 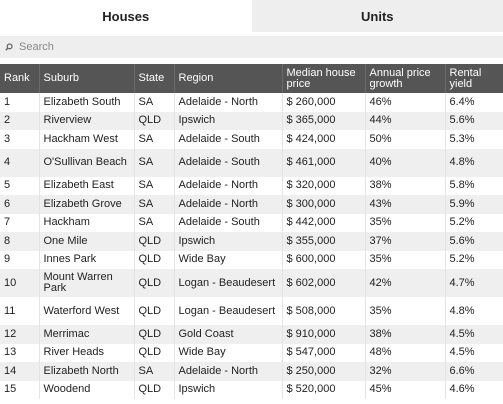 I want to click on cell-rental-yield: 5.6%, so click(x=474, y=241).